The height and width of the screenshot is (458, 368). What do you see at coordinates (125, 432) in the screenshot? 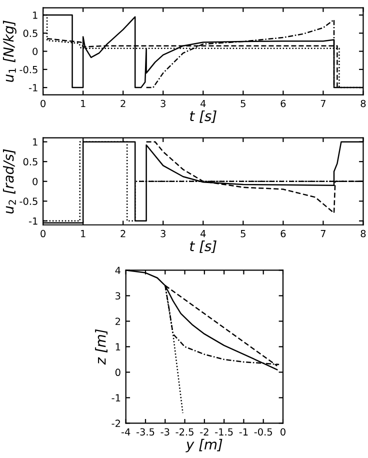
I see `x-tick-label: -4` at bounding box center [125, 432].